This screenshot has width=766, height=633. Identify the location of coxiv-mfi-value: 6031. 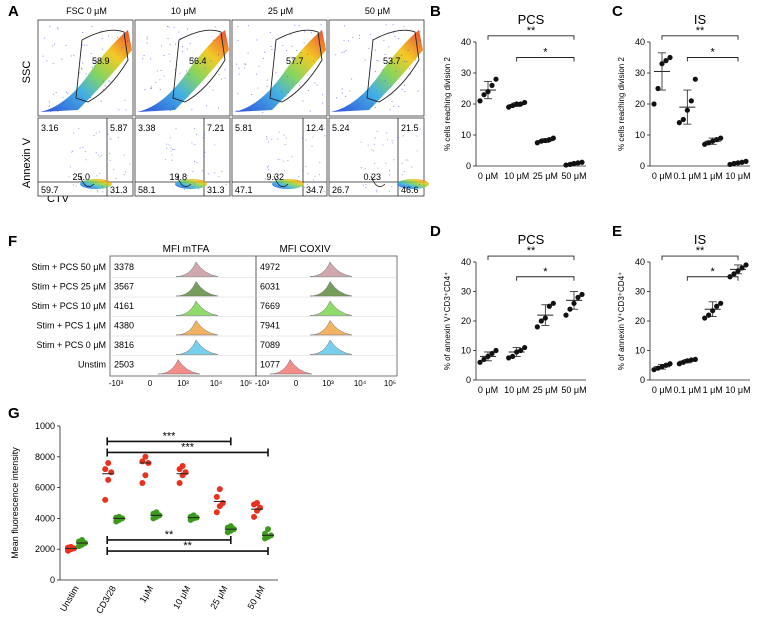
(270, 287).